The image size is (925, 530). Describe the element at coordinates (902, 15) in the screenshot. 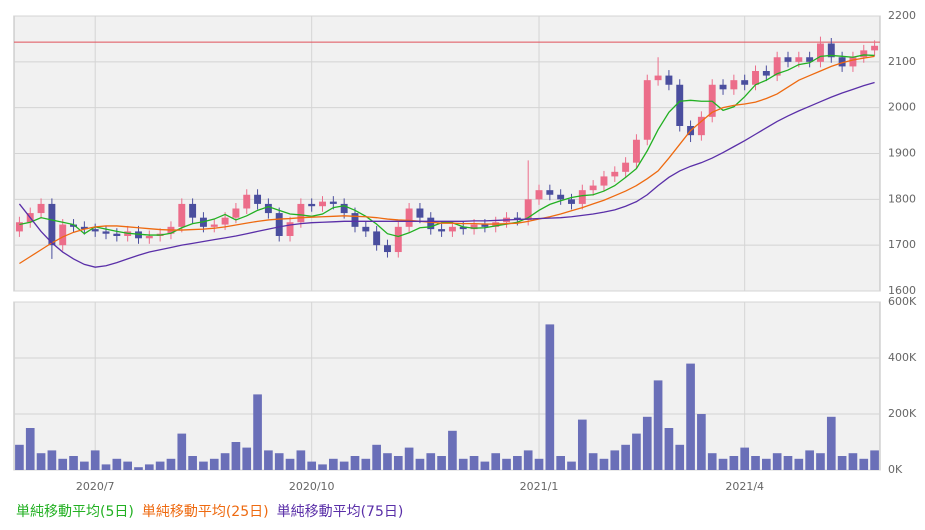

I see `y-tick-label: 2200` at that location.